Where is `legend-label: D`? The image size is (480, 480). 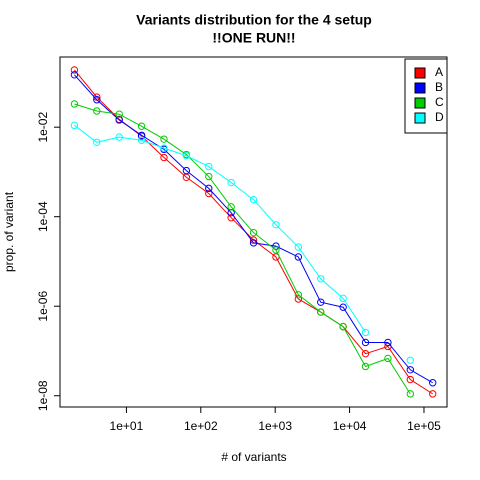 legend-label: D is located at coordinates (439, 117).